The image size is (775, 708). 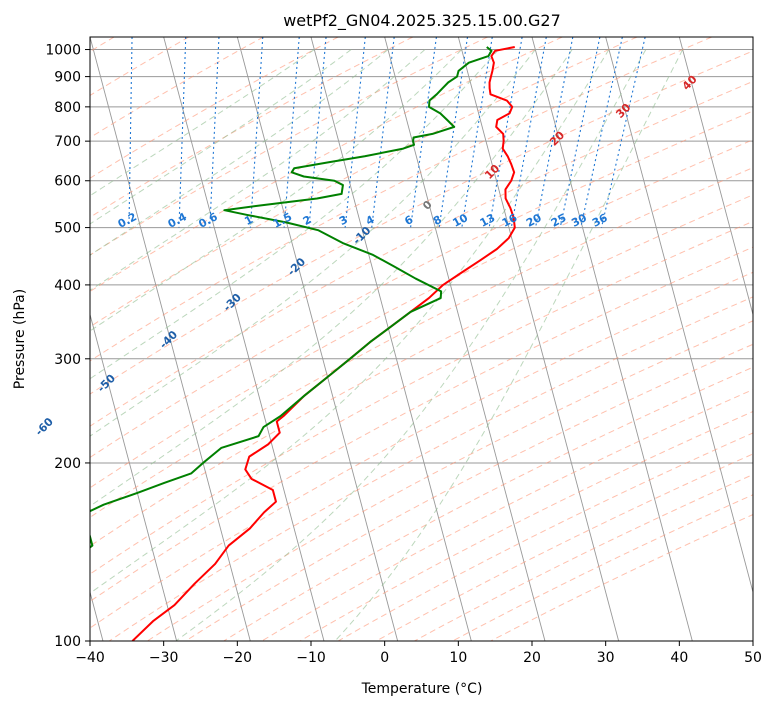 I want to click on y-tick-label: 700, so click(x=67, y=142).